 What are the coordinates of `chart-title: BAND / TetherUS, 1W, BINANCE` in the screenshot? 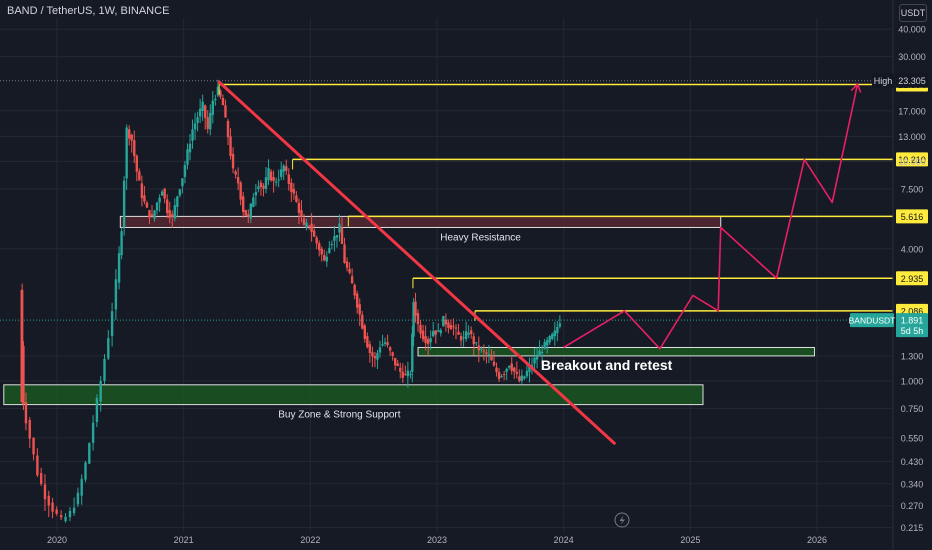 It's located at (88, 11).